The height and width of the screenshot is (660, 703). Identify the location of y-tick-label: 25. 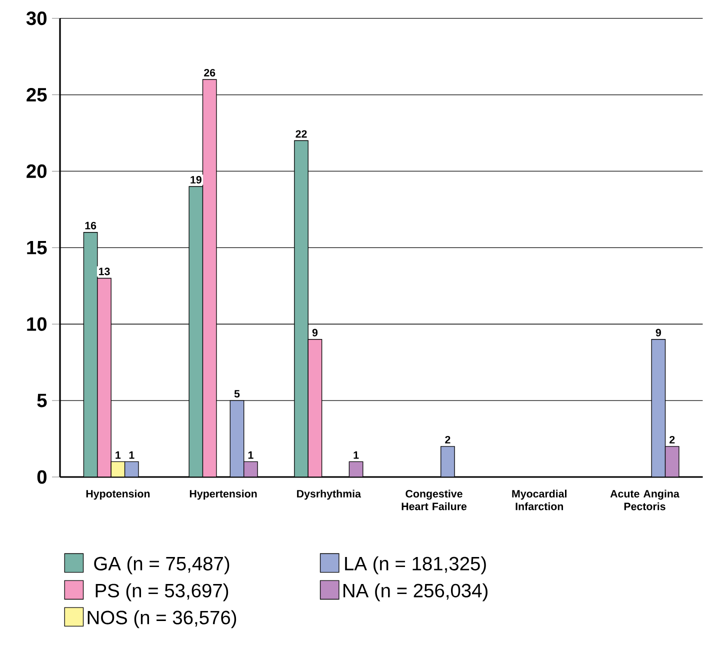
(36, 95).